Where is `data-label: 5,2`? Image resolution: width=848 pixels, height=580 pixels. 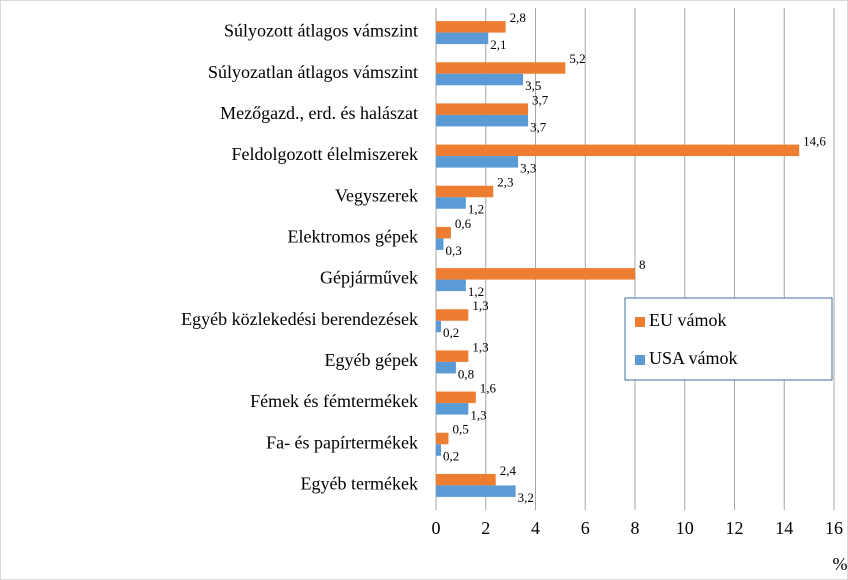
data-label: 5,2 is located at coordinates (577, 58).